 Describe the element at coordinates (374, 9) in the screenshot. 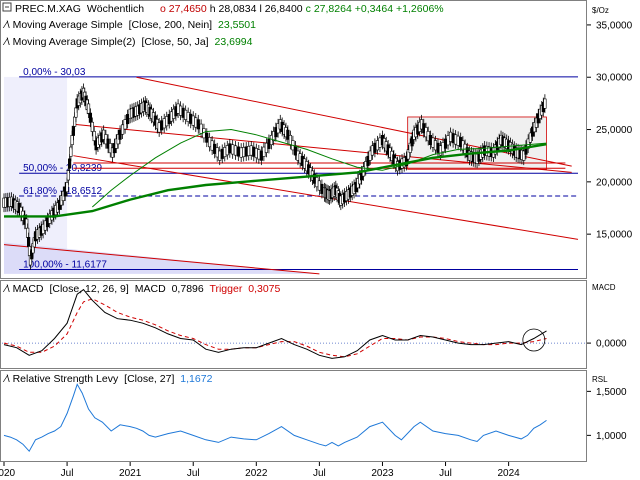

I see `change-abs: +0,3464` at that location.